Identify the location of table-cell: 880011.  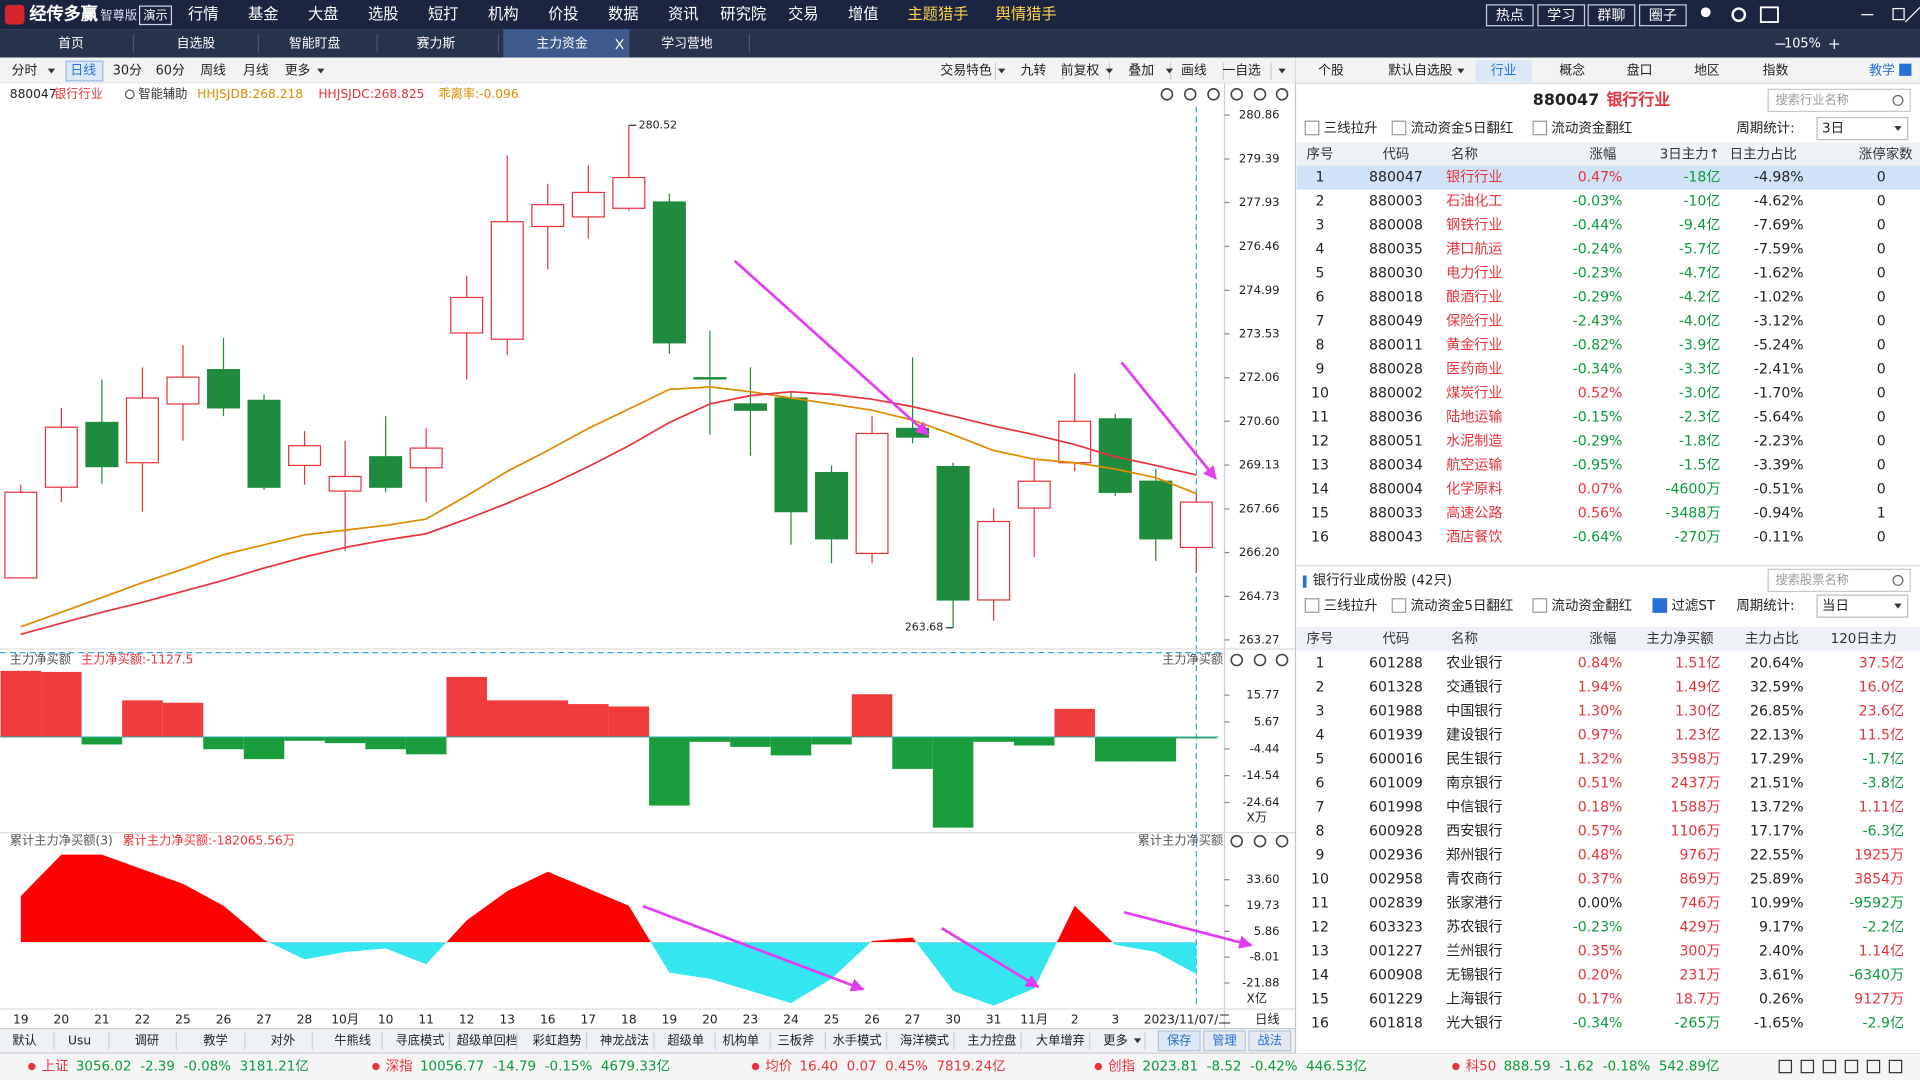
(1396, 346).